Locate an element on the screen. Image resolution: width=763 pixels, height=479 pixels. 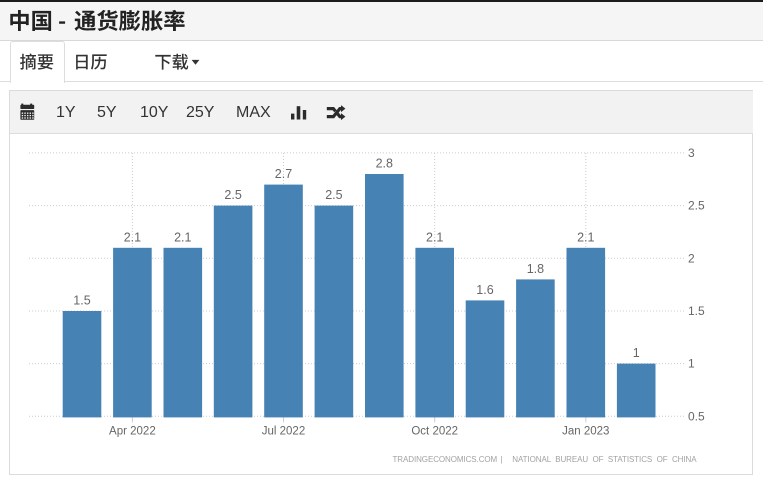
svg-text: 3 is located at coordinates (691, 153).